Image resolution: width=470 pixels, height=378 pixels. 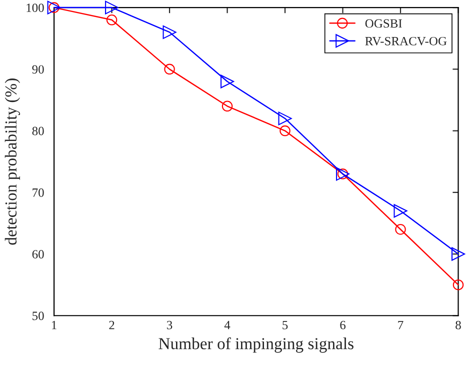 I want to click on y-tick-label: 70, so click(x=38, y=192).